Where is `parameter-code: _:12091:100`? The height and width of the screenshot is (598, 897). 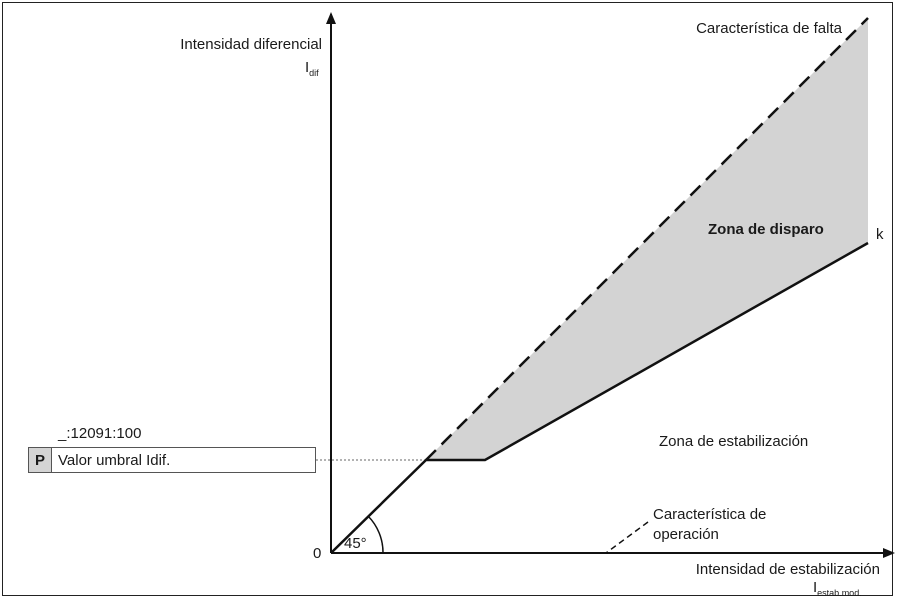
parameter-code: _:12091:100 is located at coordinates (100, 433).